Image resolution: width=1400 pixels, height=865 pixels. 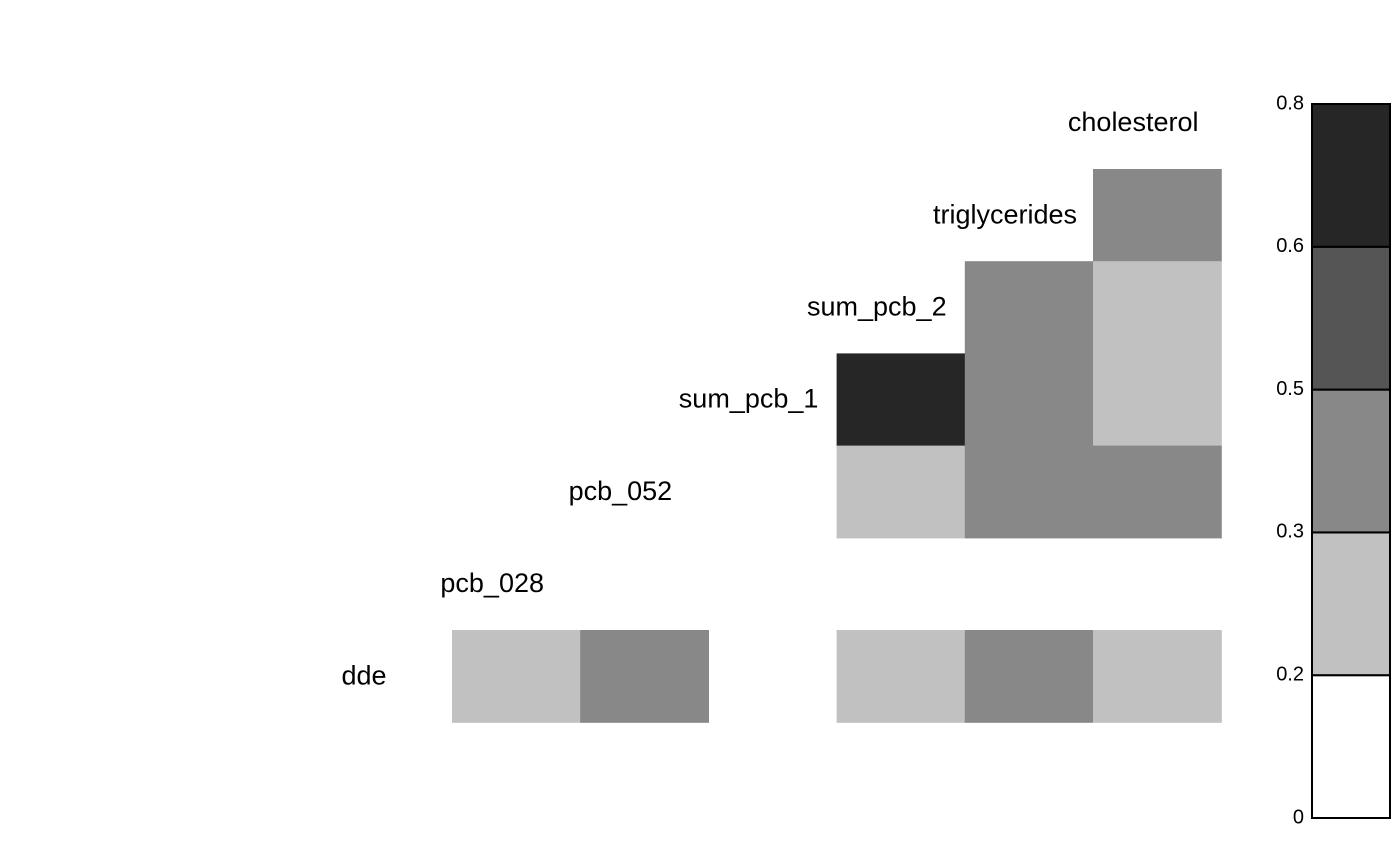 What do you see at coordinates (1290, 532) in the screenshot?
I see `colorbar-tick-label-2: 0.3` at bounding box center [1290, 532].